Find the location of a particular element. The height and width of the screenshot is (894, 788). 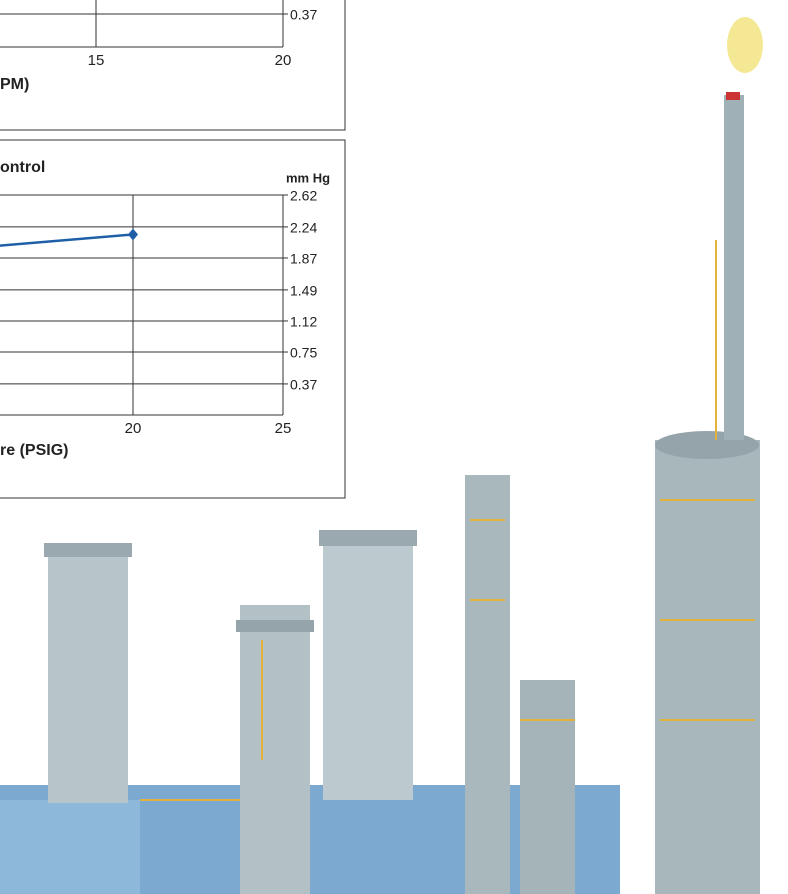

x-tick-label: 25 is located at coordinates (283, 428).